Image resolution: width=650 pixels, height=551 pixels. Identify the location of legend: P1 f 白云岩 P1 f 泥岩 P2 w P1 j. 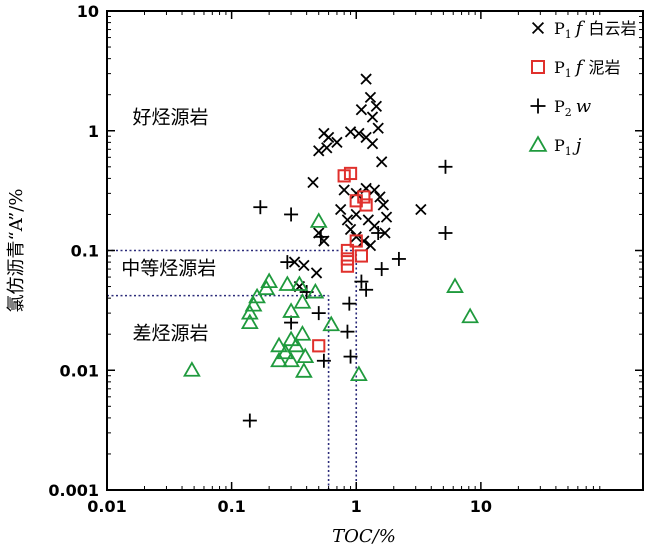
(582, 88).